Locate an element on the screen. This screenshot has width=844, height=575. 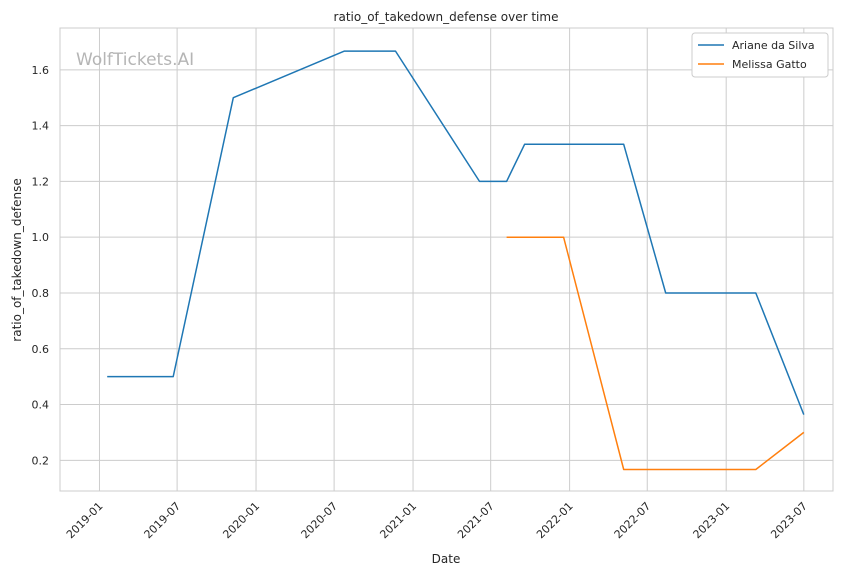
x-tick-label: 2023-01 is located at coordinates (712, 521).